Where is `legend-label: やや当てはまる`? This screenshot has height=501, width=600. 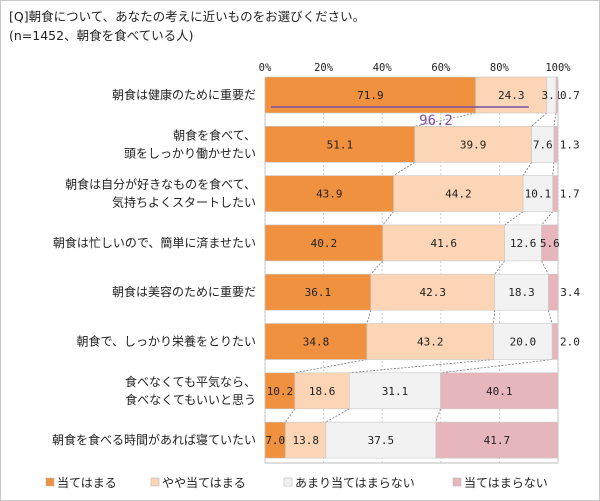 legend-label: やや当てはまる is located at coordinates (204, 483).